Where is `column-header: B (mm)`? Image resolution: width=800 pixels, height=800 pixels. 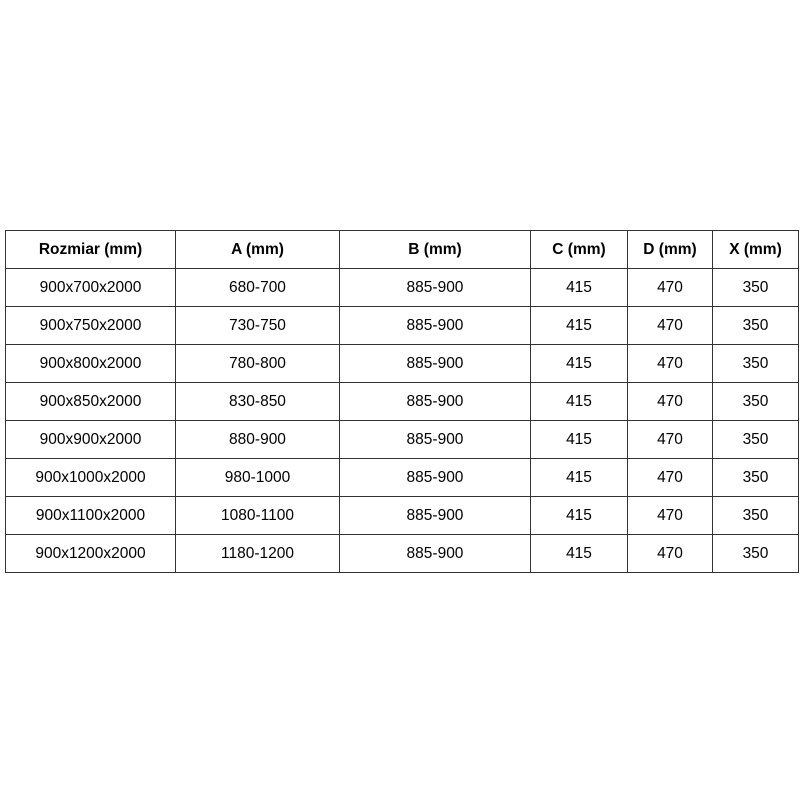 column-header: B (mm) is located at coordinates (435, 249).